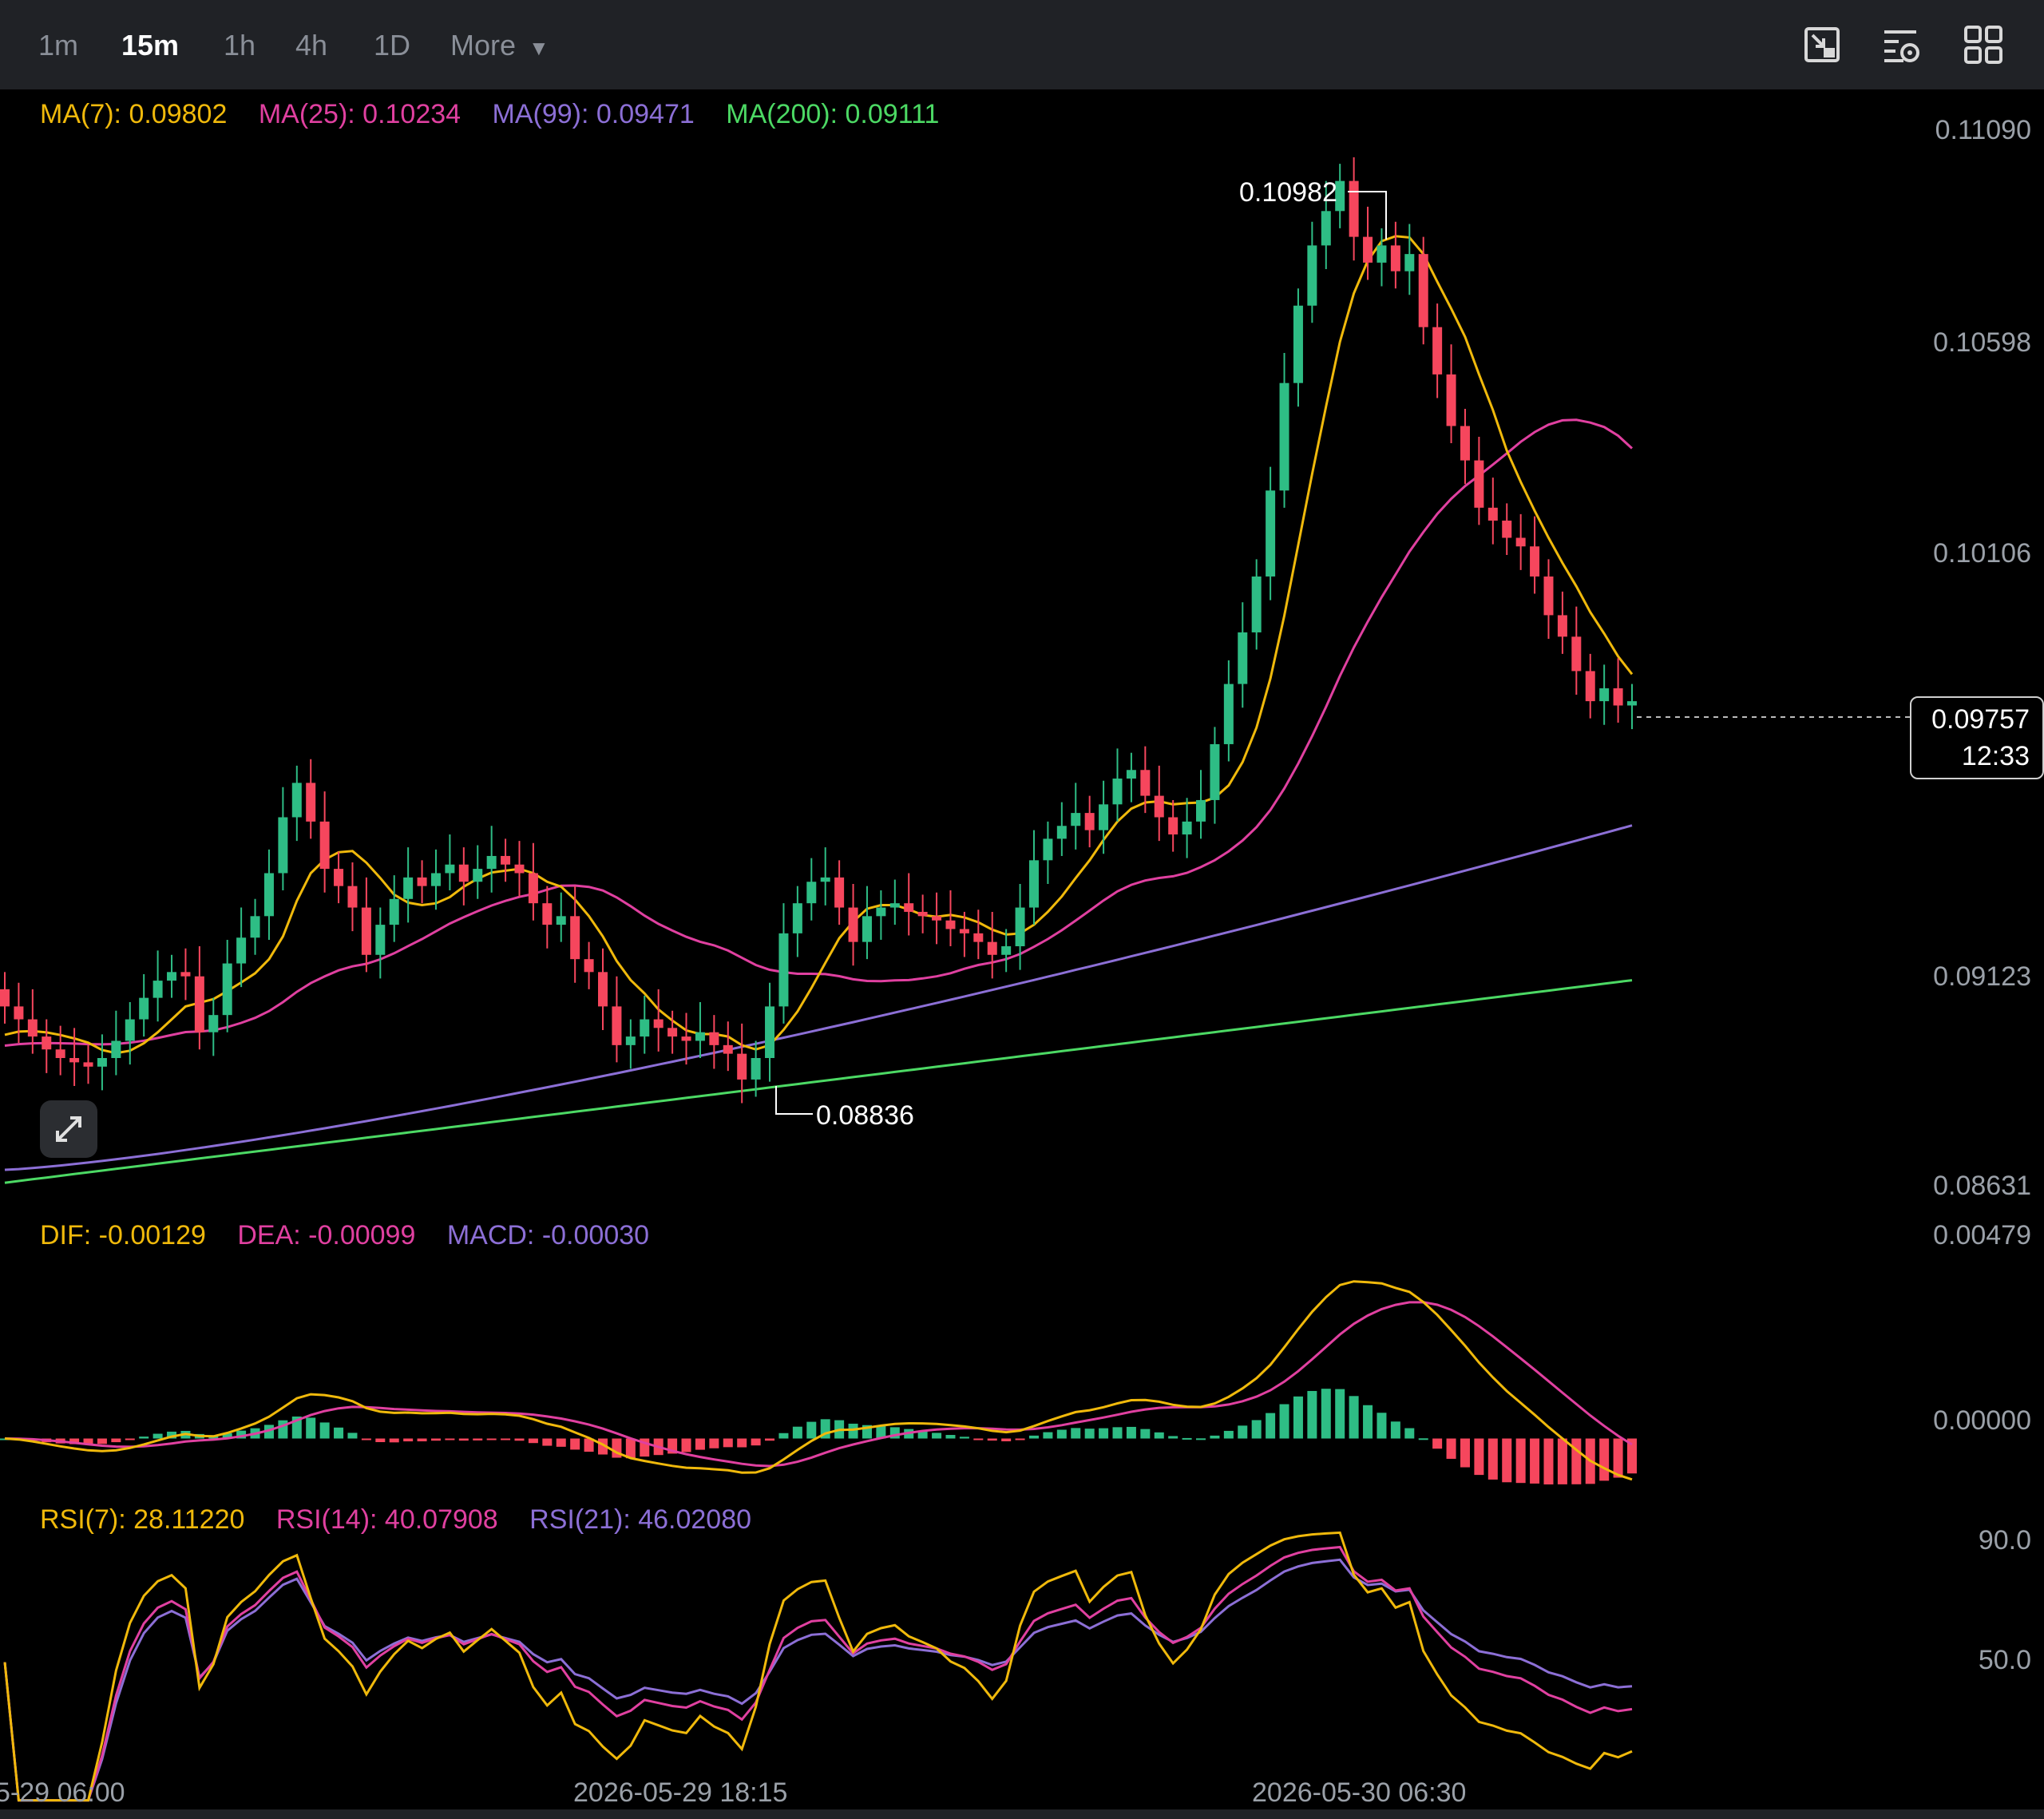  What do you see at coordinates (326, 1235) in the screenshot?
I see `dea-legend: DEA: -0.00099` at bounding box center [326, 1235].